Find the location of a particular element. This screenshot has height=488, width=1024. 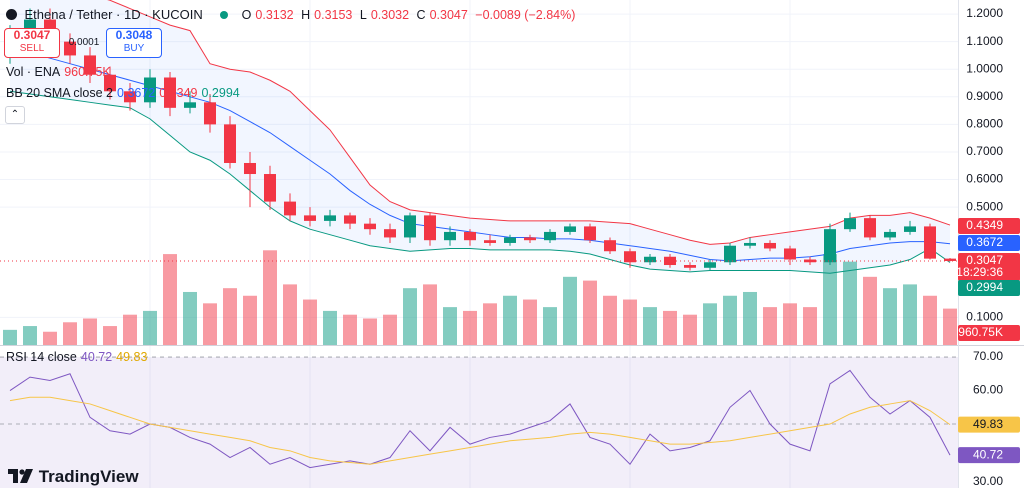

rsi-legend: RSI 14 close 40.72 49.83 is located at coordinates (78, 357).